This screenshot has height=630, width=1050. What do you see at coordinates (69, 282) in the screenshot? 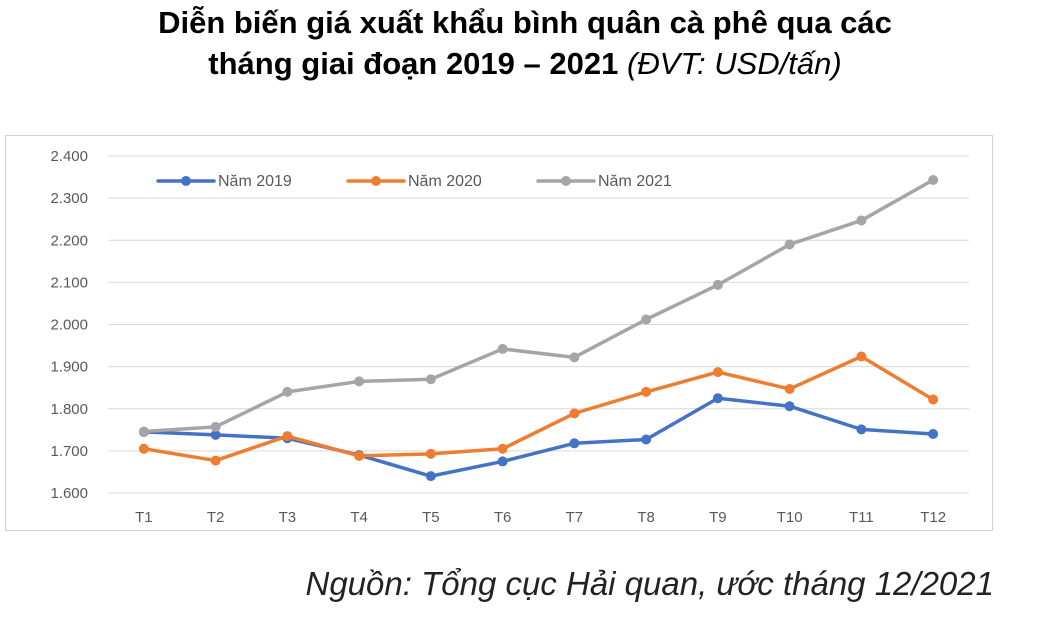
I see `y-tick-label: 2.100` at bounding box center [69, 282].